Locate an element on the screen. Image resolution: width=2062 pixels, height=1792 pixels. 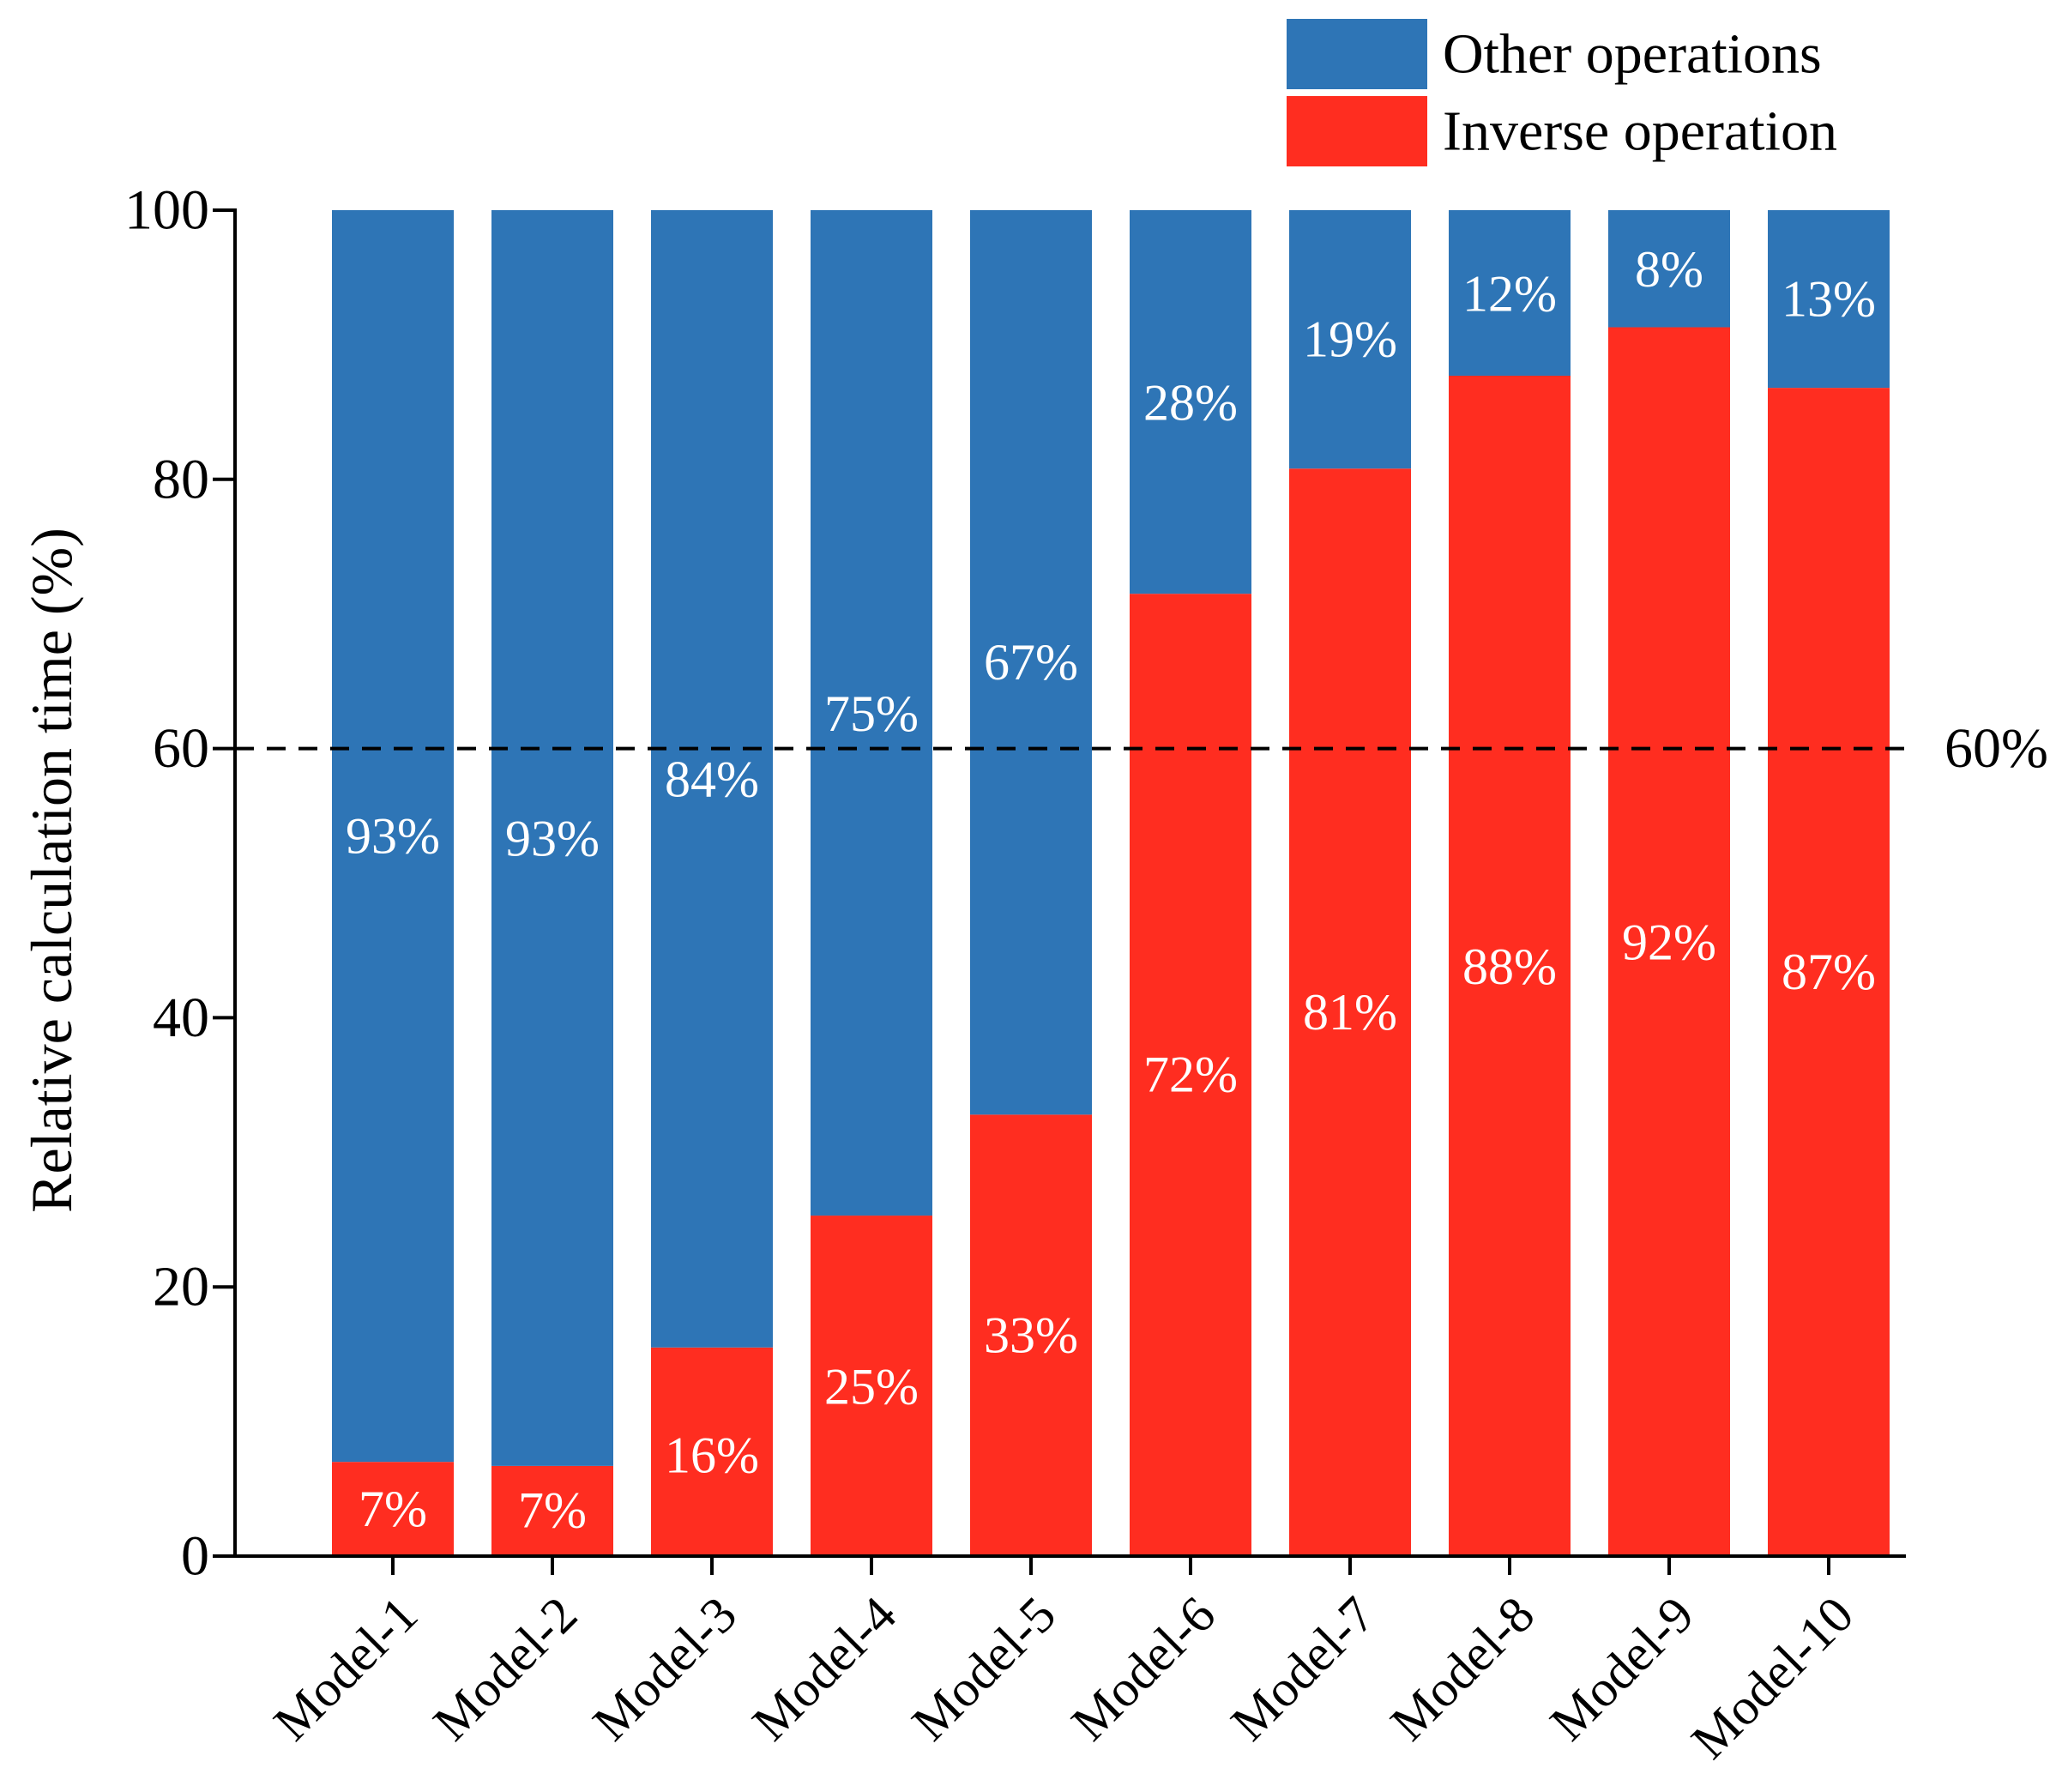
y-tick-label-0: 0 is located at coordinates (195, 1557).